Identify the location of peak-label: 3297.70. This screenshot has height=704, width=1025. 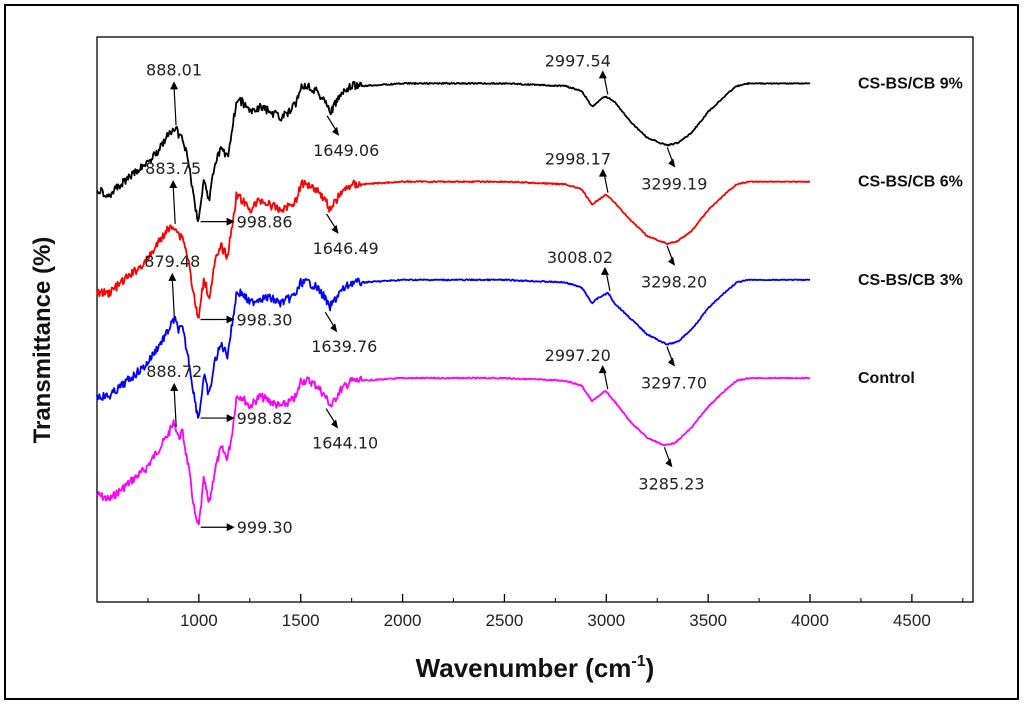
(674, 382).